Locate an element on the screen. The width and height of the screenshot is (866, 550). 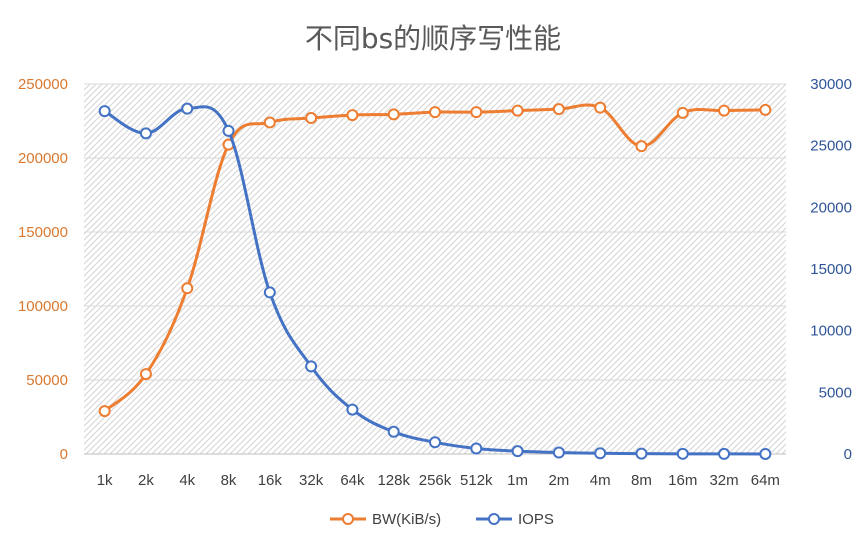
x-tick-label: 1k is located at coordinates (105, 480).